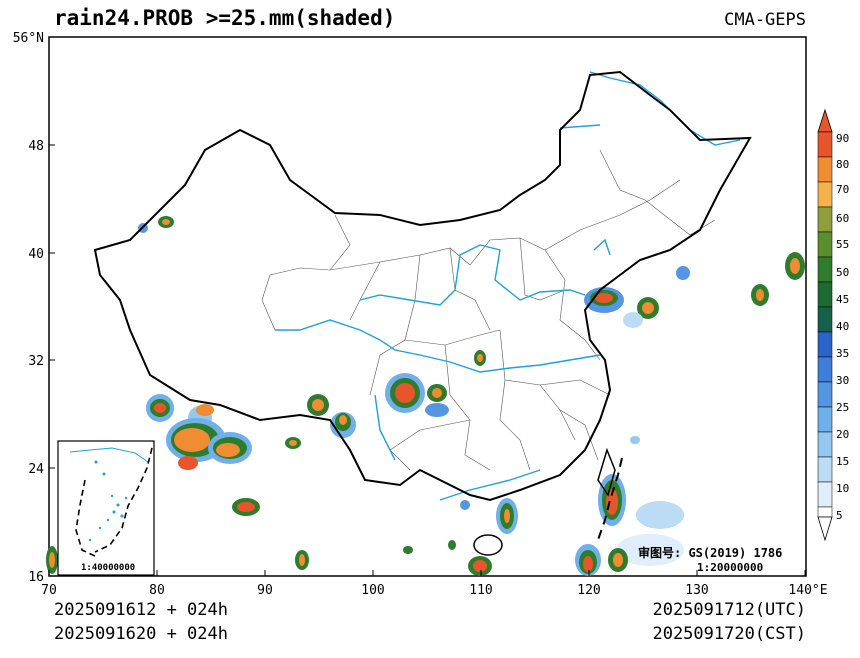 The height and width of the screenshot is (658, 860). Describe the element at coordinates (265, 590) in the screenshot. I see `x-tick-label: 90` at that location.